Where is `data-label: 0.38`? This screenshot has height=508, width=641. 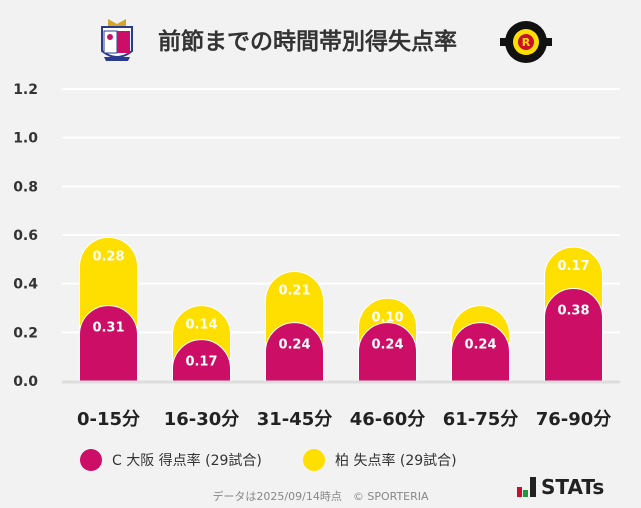 data-label: 0.38 is located at coordinates (573, 311).